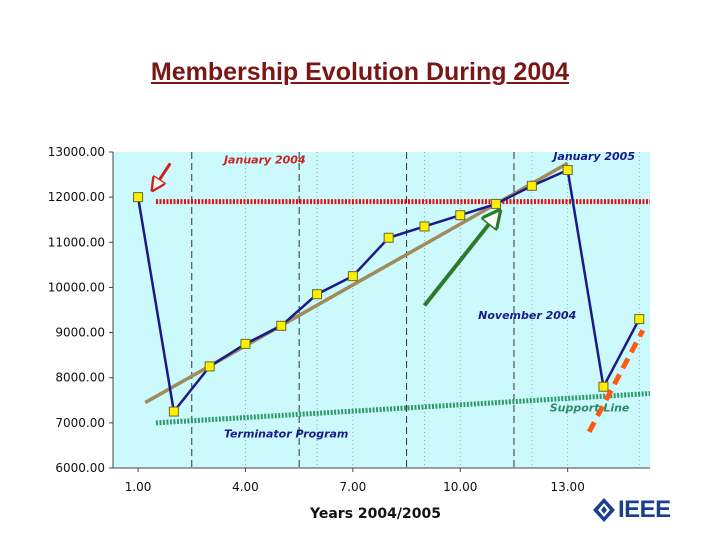  Describe the element at coordinates (76, 287) in the screenshot. I see `y-tick-label: 10000.00` at that location.